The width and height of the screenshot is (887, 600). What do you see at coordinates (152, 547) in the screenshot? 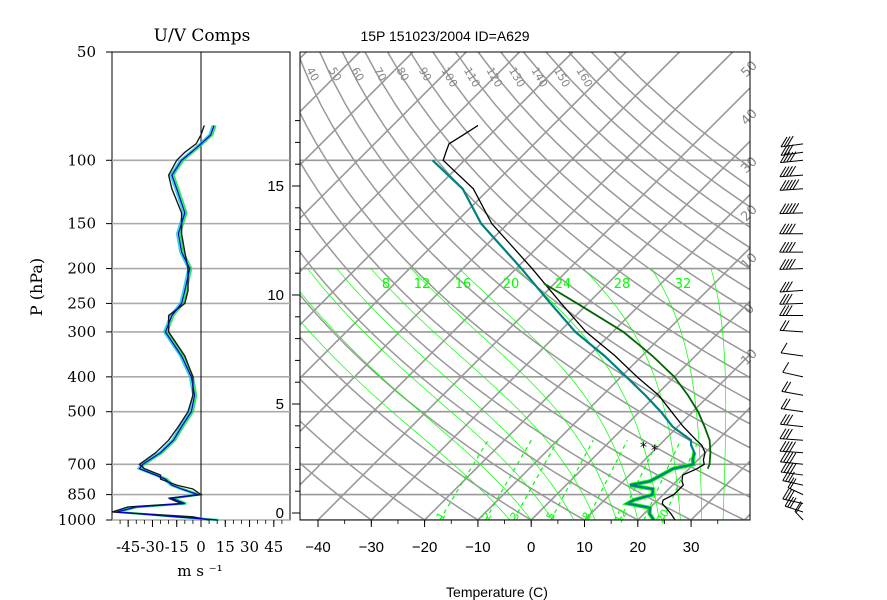
I see `wind-tick-label: -30` at bounding box center [152, 547].